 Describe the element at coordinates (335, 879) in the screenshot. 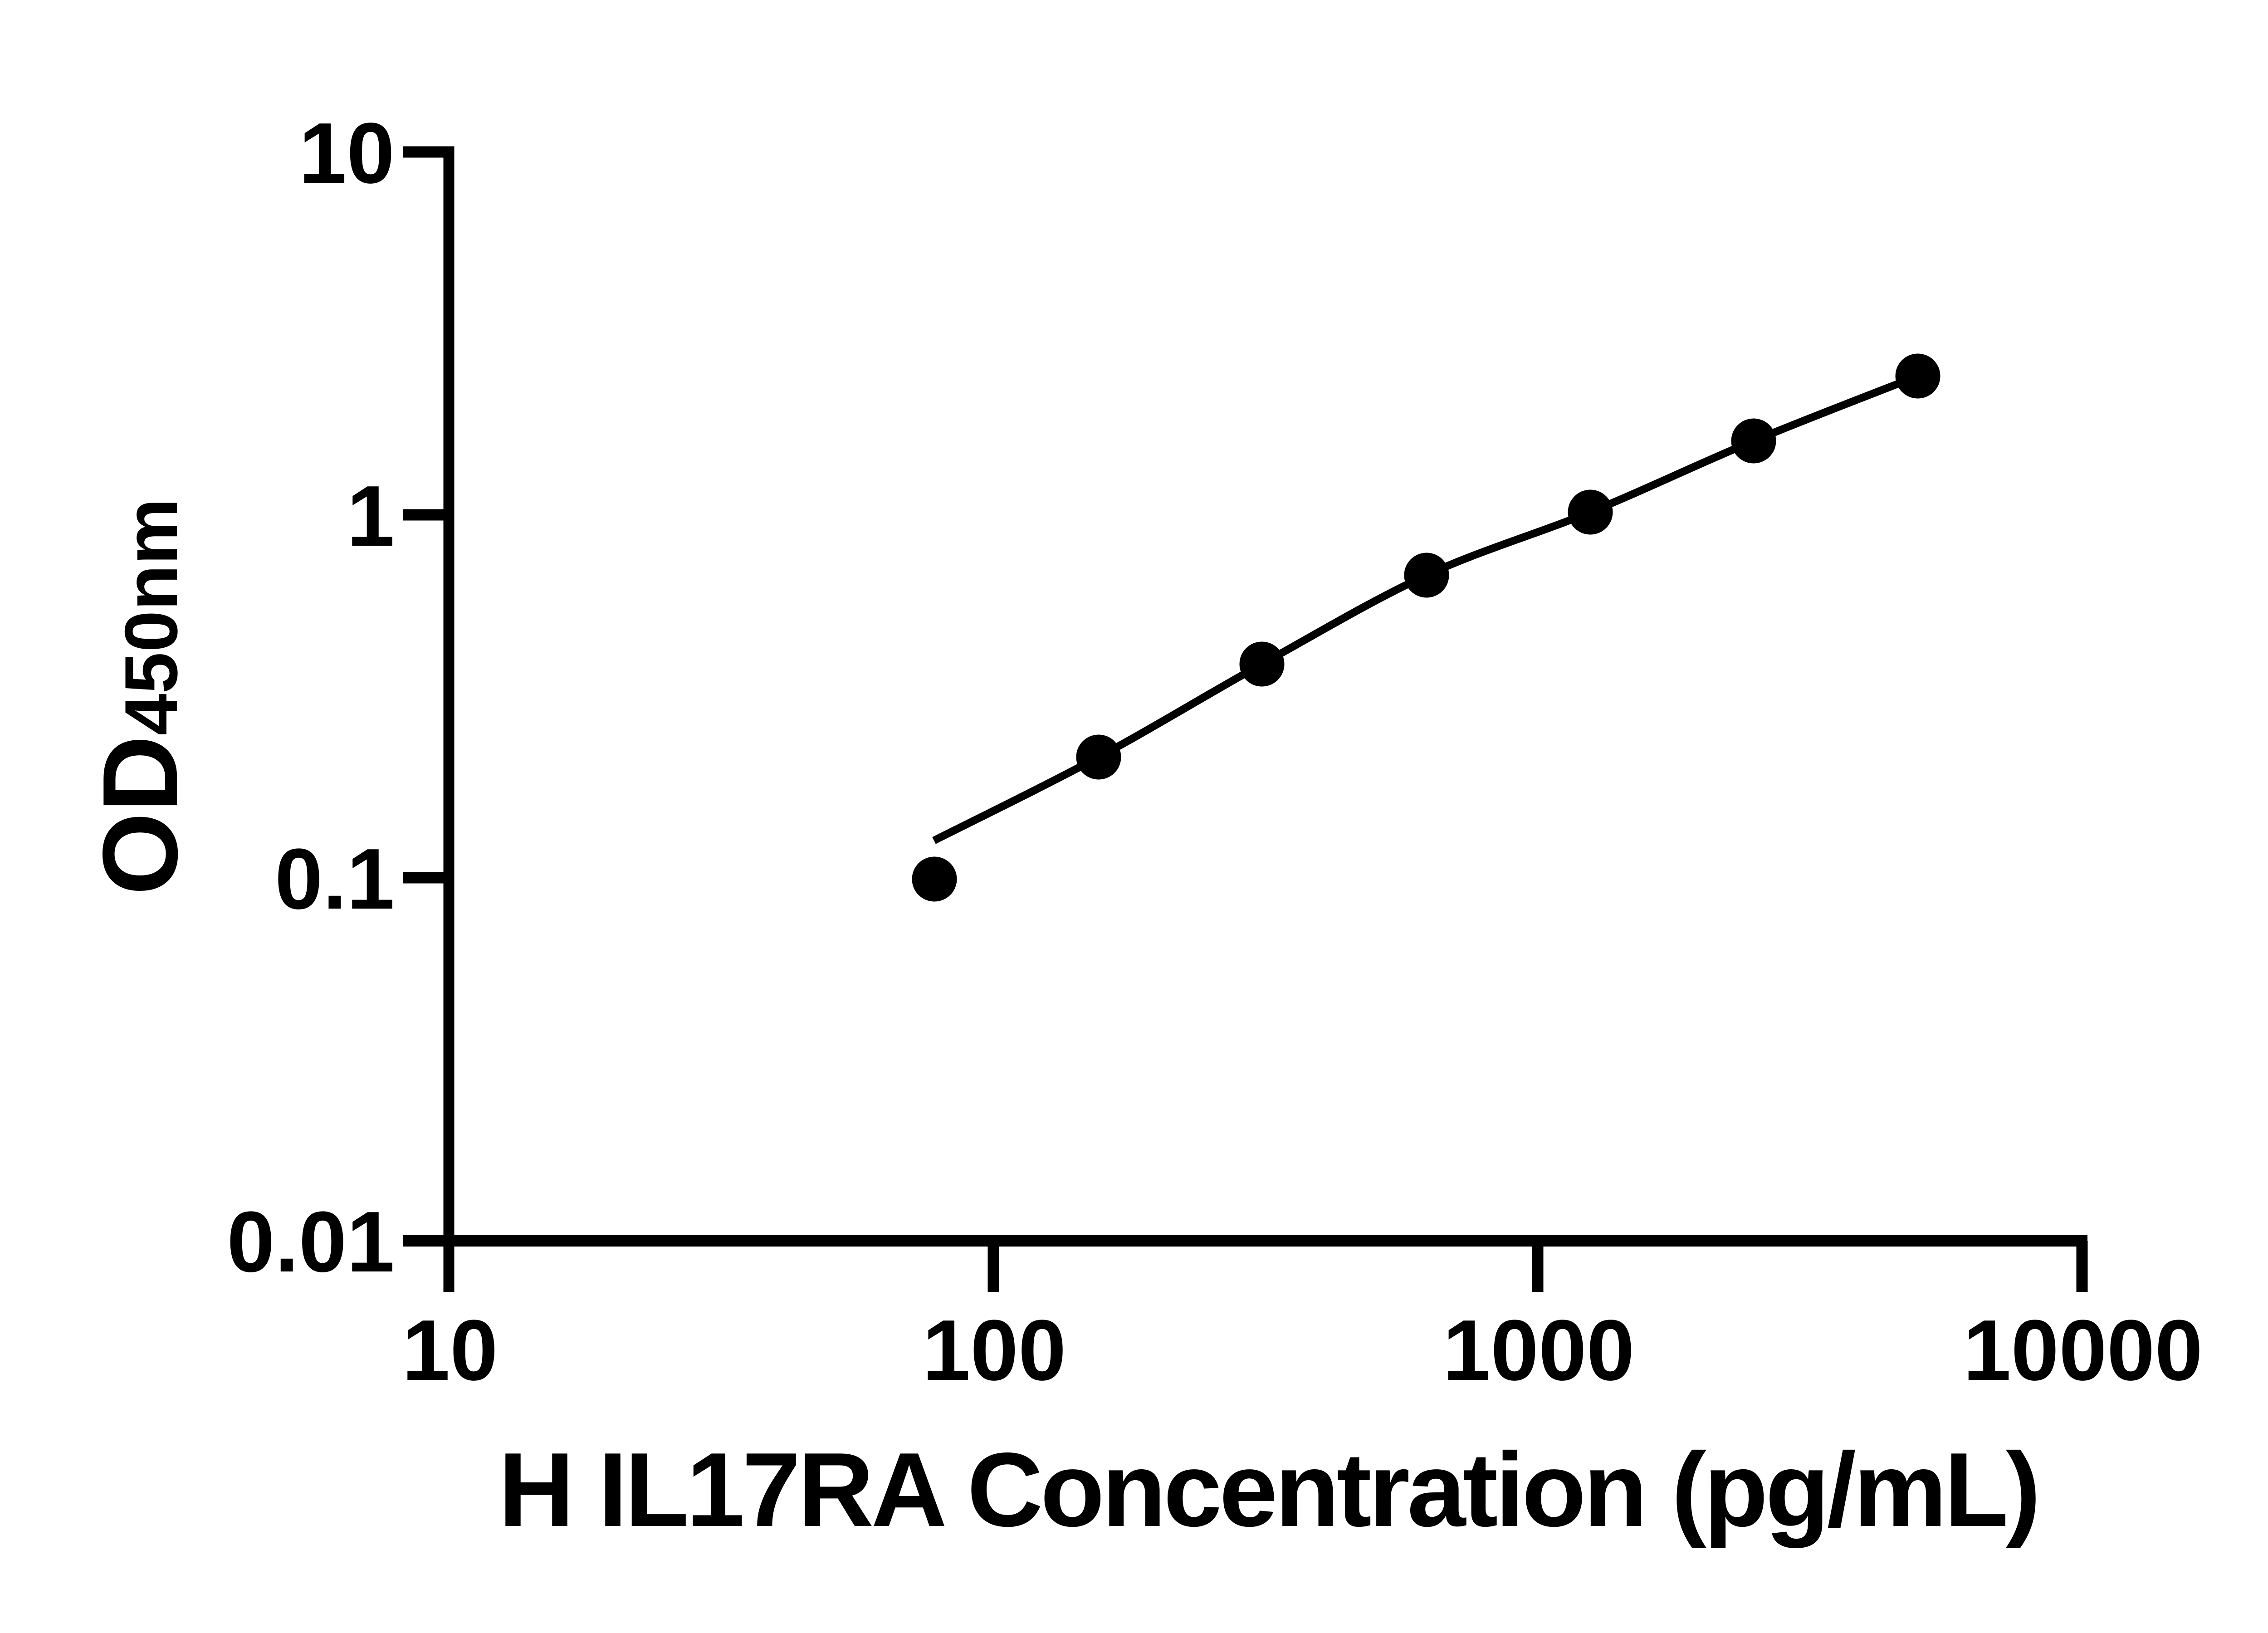

I see `svg-text: 0.1` at that location.